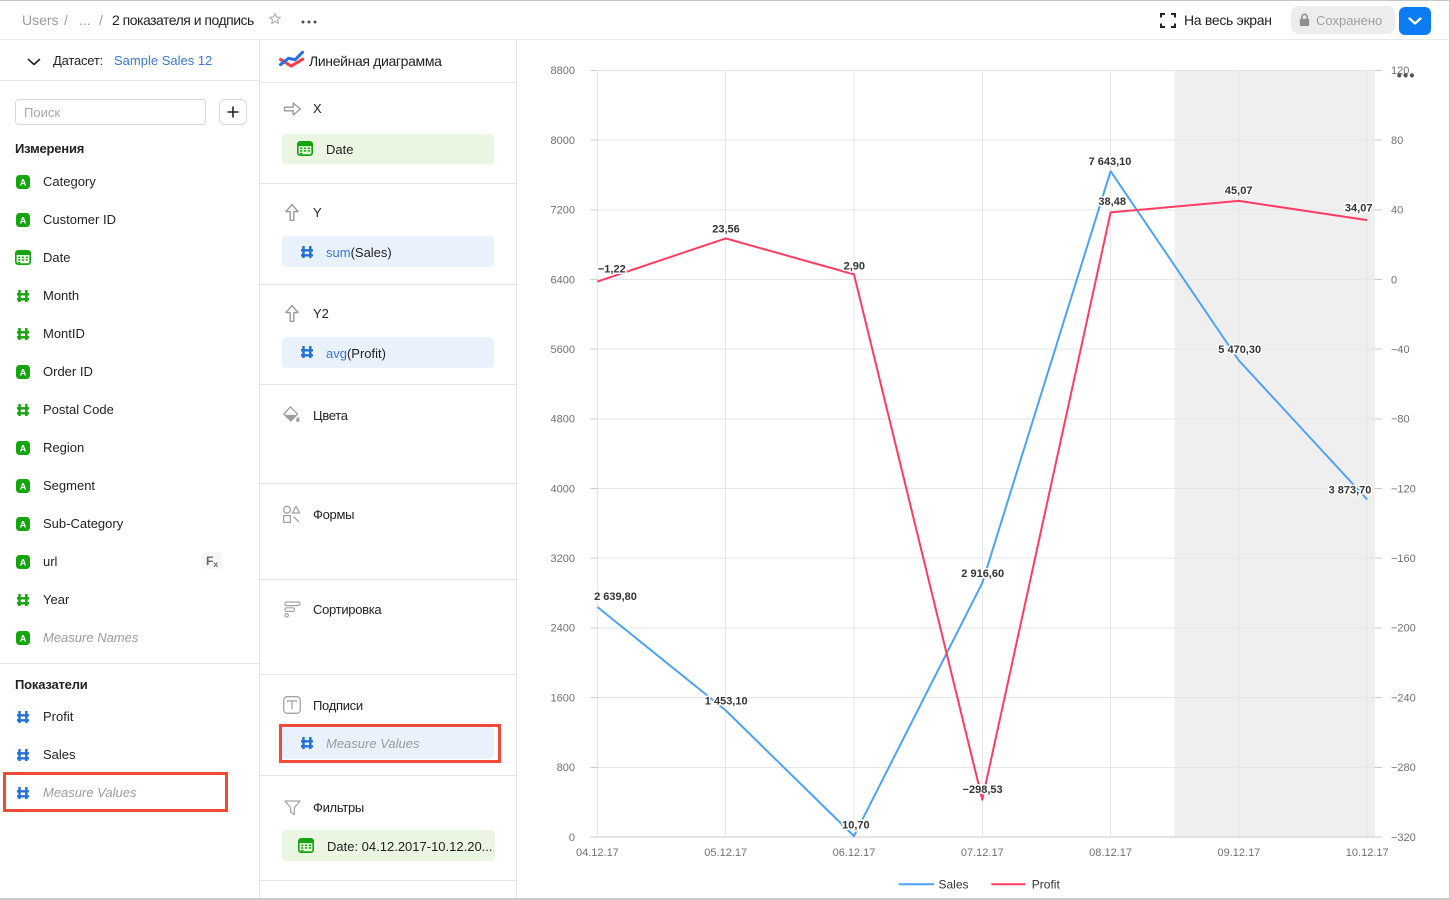 This screenshot has height=900, width=1450. What do you see at coordinates (1367, 853) in the screenshot?
I see `svg-text: 10.12.17` at bounding box center [1367, 853].